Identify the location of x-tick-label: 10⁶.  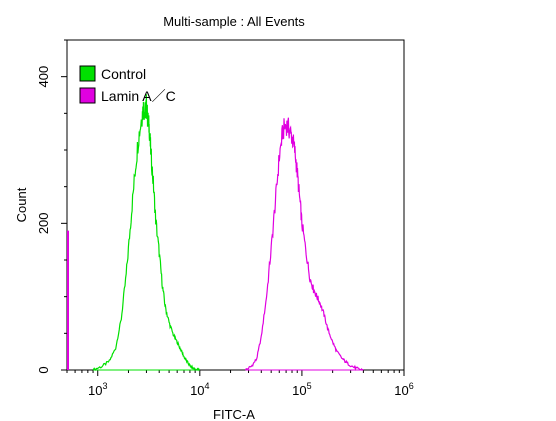
(403, 389).